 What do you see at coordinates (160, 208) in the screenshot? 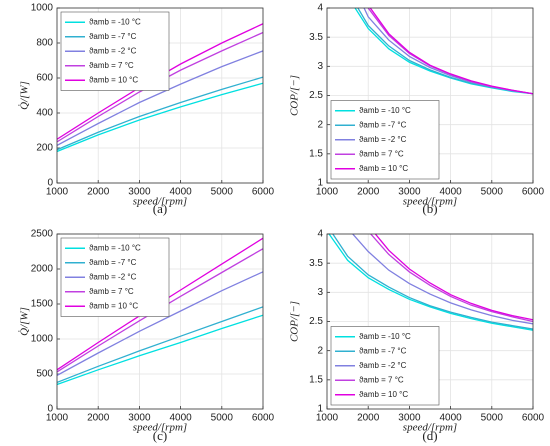
I see `panel-caption: (a)` at bounding box center [160, 208].